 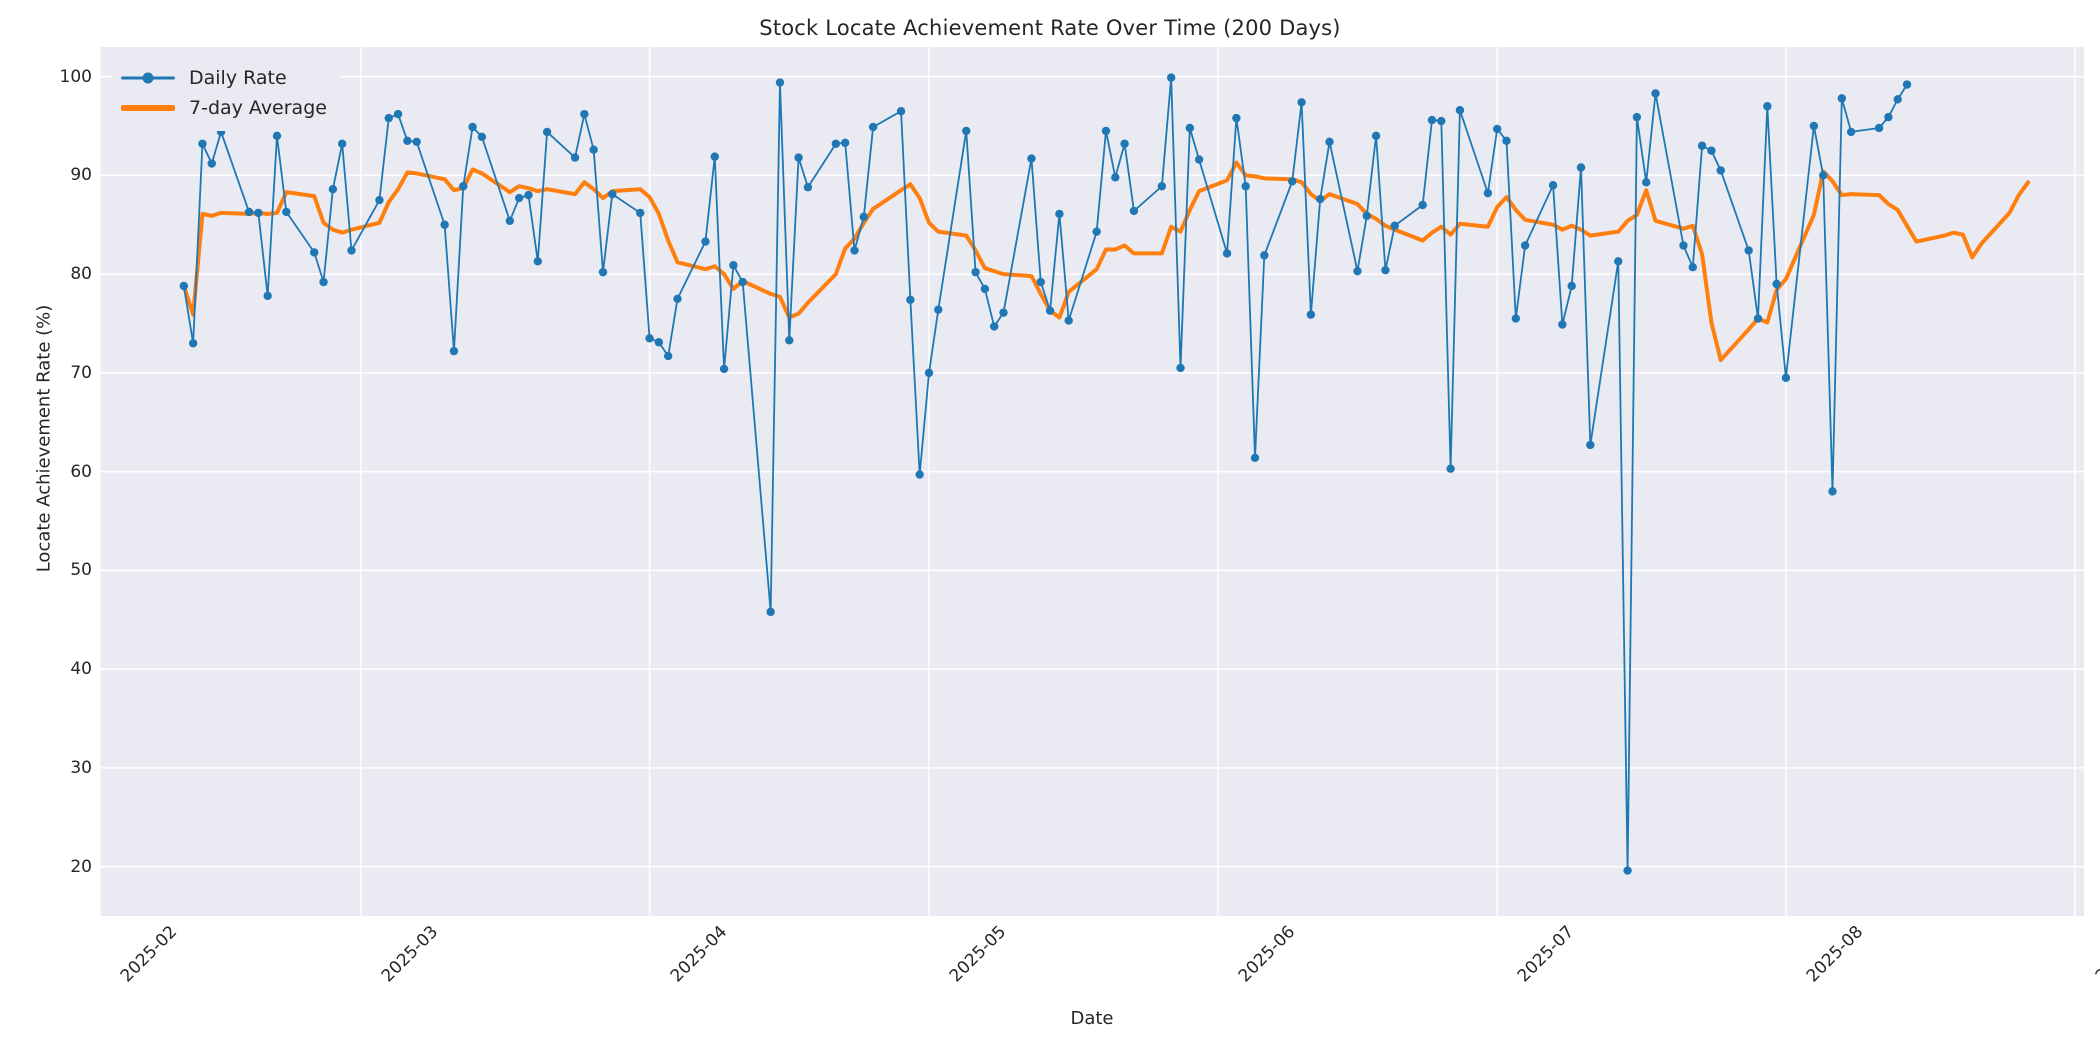 I want to click on y-axis-tick-label: 70, so click(x=81, y=372).